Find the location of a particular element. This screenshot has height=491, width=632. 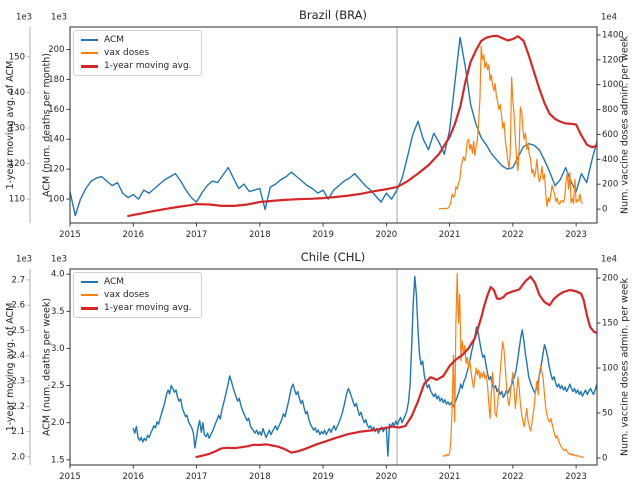

acm-axis-tick-label: 160 is located at coordinates (56, 110).